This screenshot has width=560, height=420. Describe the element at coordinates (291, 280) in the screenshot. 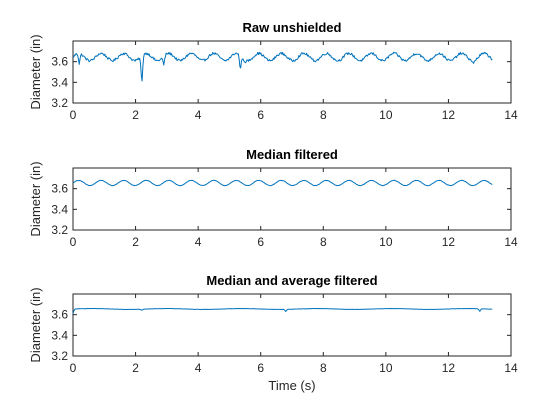

I see `chart-title: Median and average filtered` at that location.